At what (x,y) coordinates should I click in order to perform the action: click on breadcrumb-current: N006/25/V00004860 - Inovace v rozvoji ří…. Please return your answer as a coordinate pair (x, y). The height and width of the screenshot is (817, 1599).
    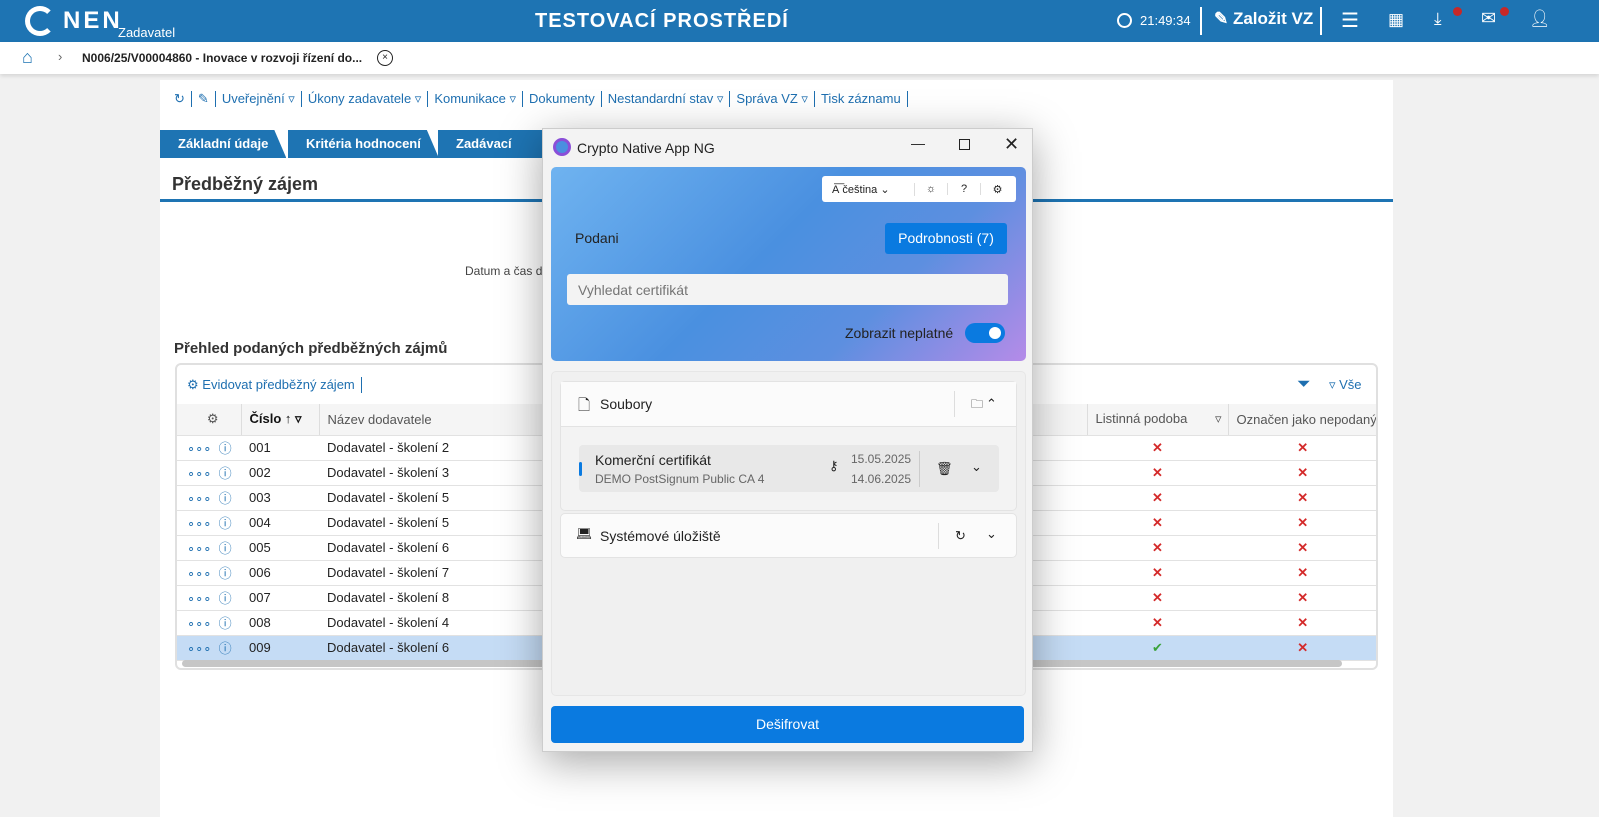
    Looking at the image, I should click on (222, 58).